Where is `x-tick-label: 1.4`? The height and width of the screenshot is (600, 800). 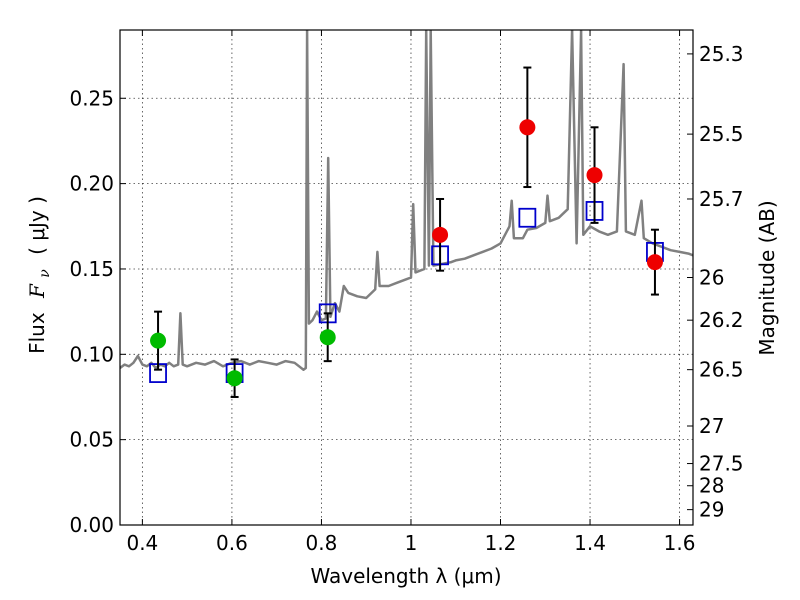
x-tick-label: 1.4 is located at coordinates (590, 543).